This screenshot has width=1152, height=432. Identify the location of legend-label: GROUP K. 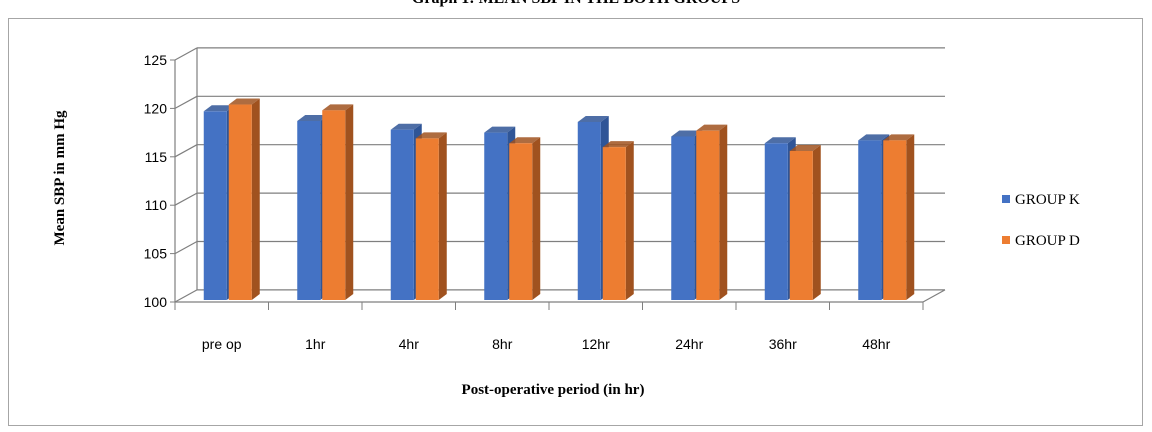
(1047, 200).